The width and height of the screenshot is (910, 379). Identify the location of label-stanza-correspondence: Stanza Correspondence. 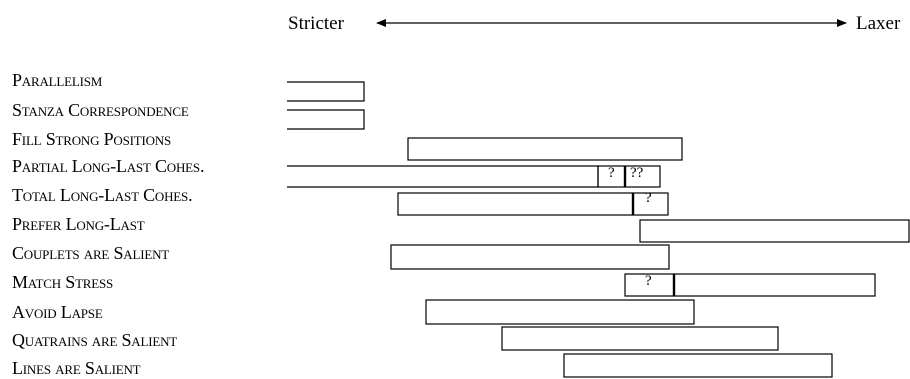
(100, 110).